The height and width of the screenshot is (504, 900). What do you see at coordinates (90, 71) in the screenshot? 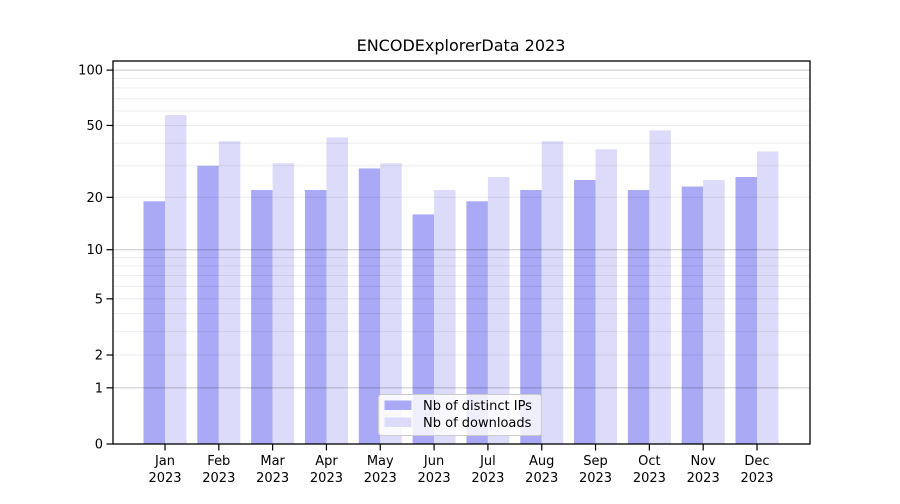
I see `y-tick-label: 100` at bounding box center [90, 71].